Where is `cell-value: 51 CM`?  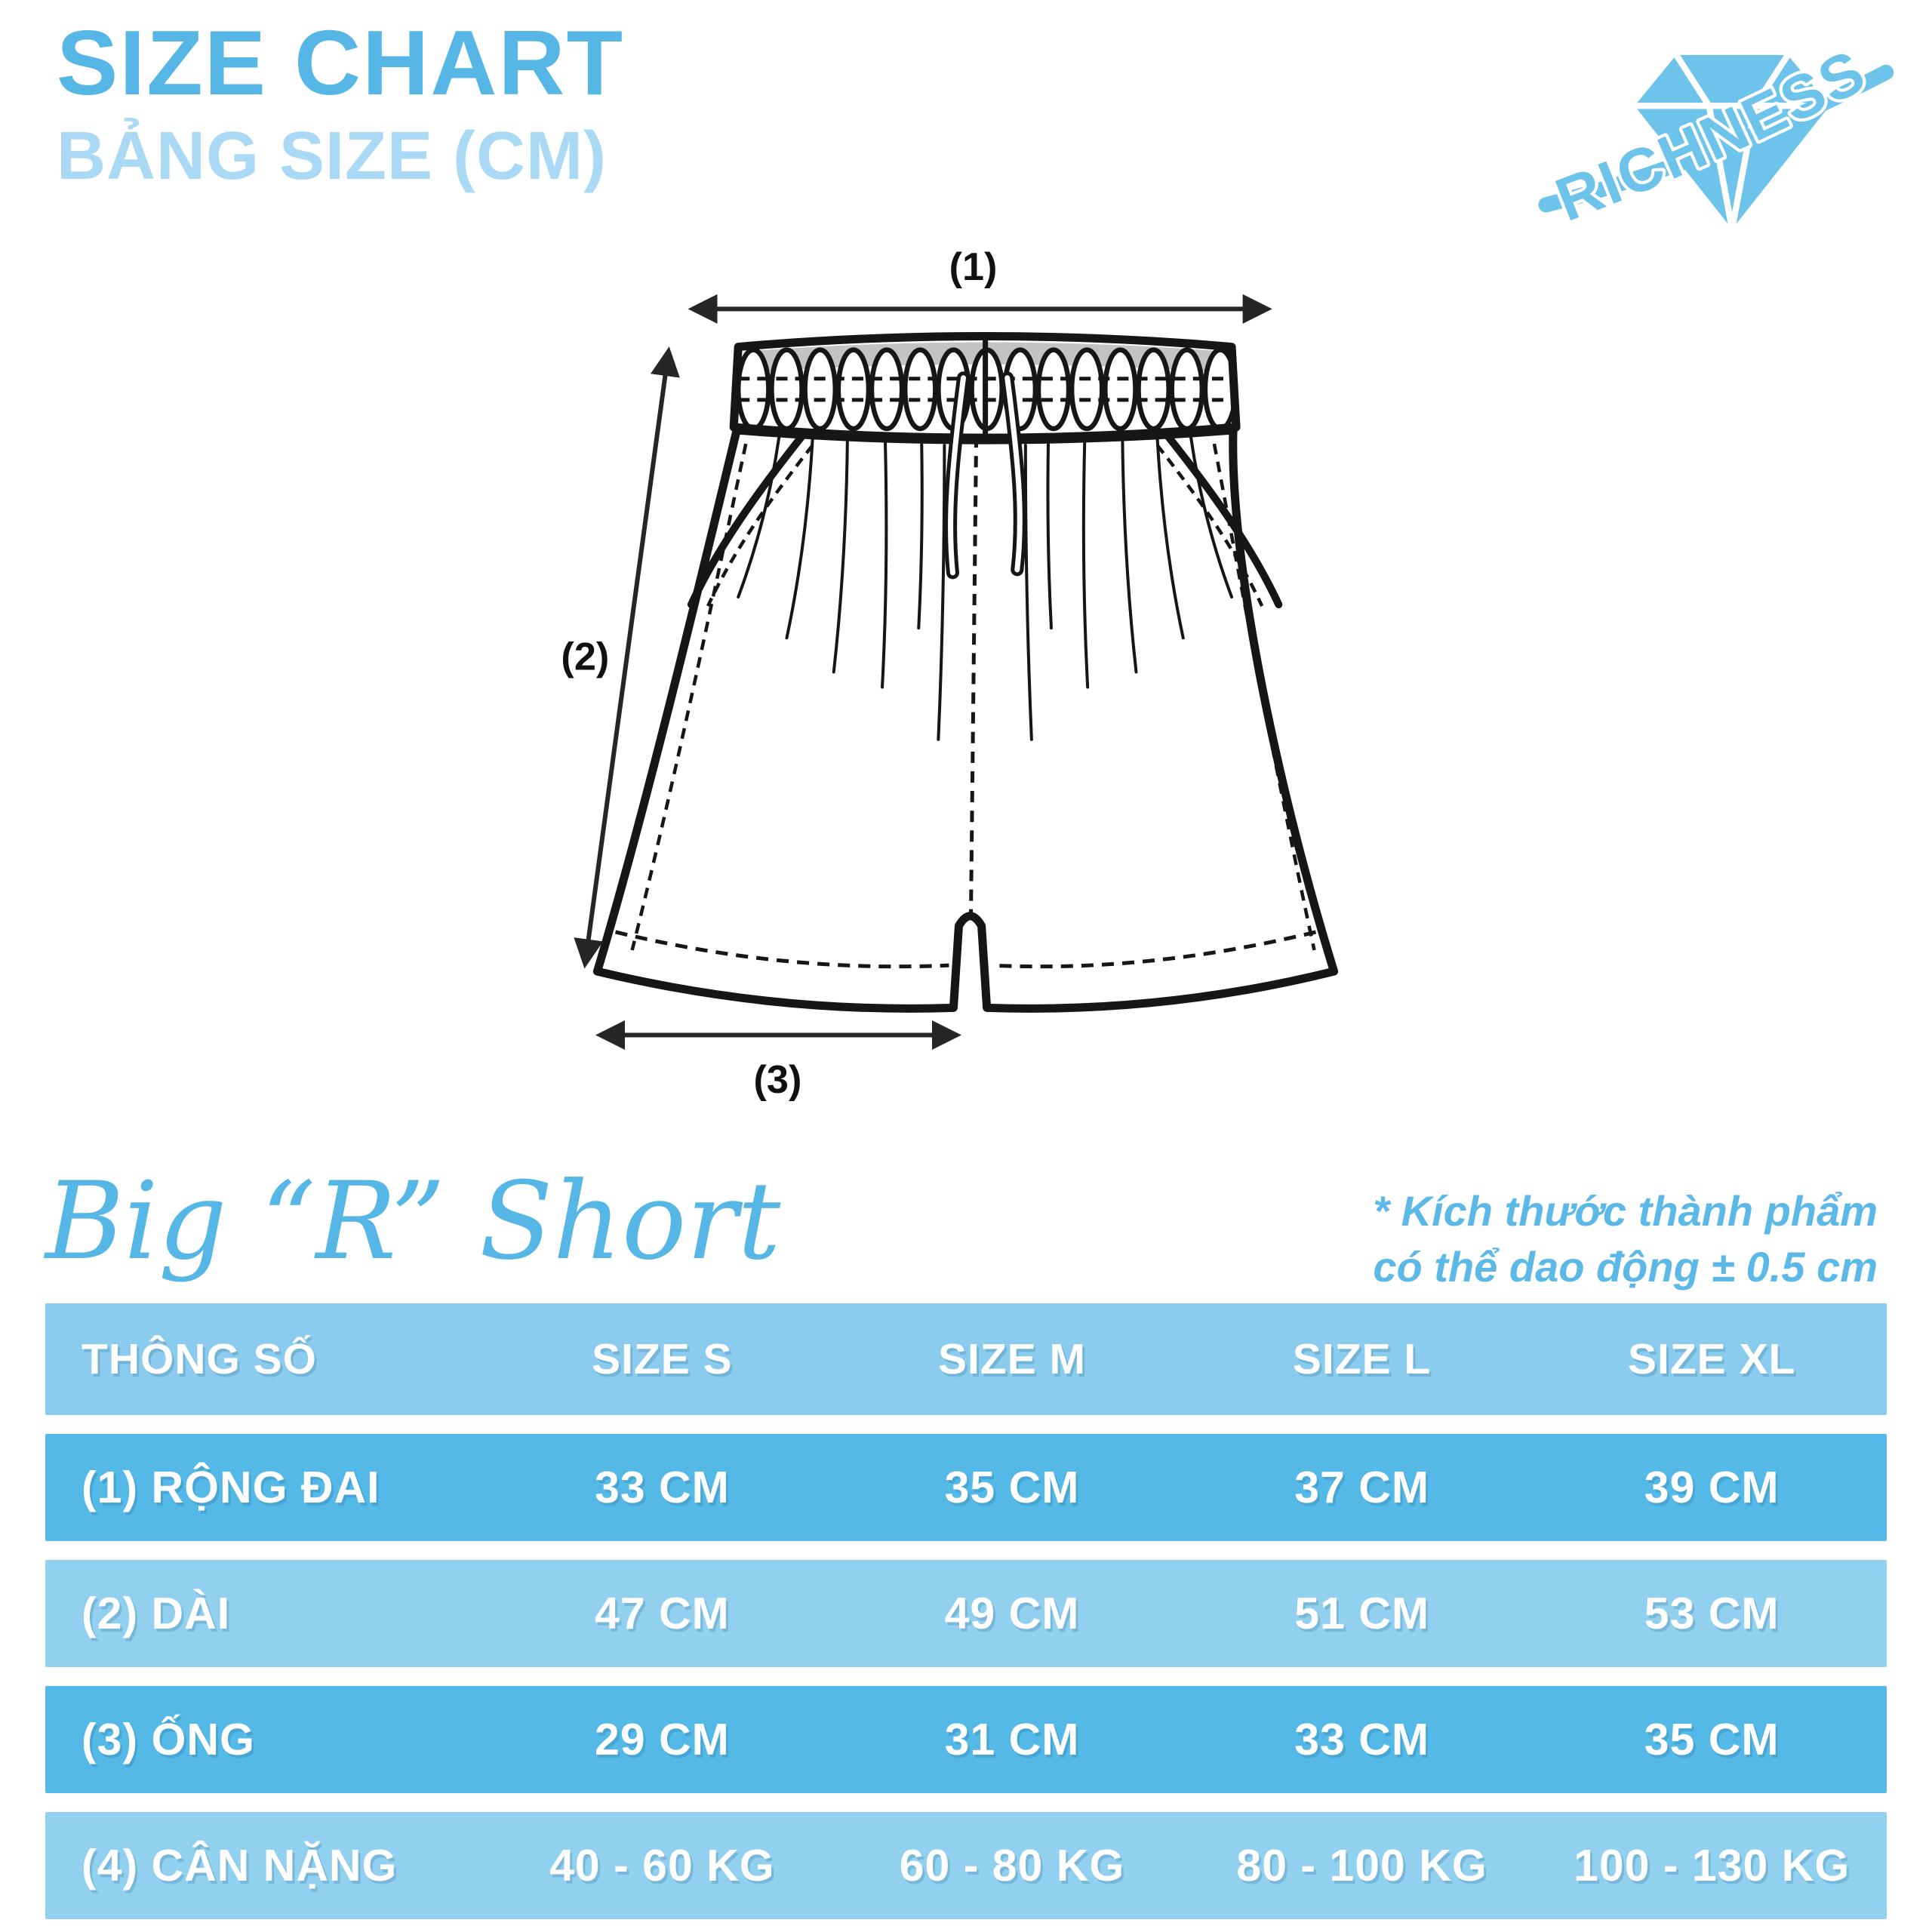
cell-value: 51 CM is located at coordinates (1361, 1613).